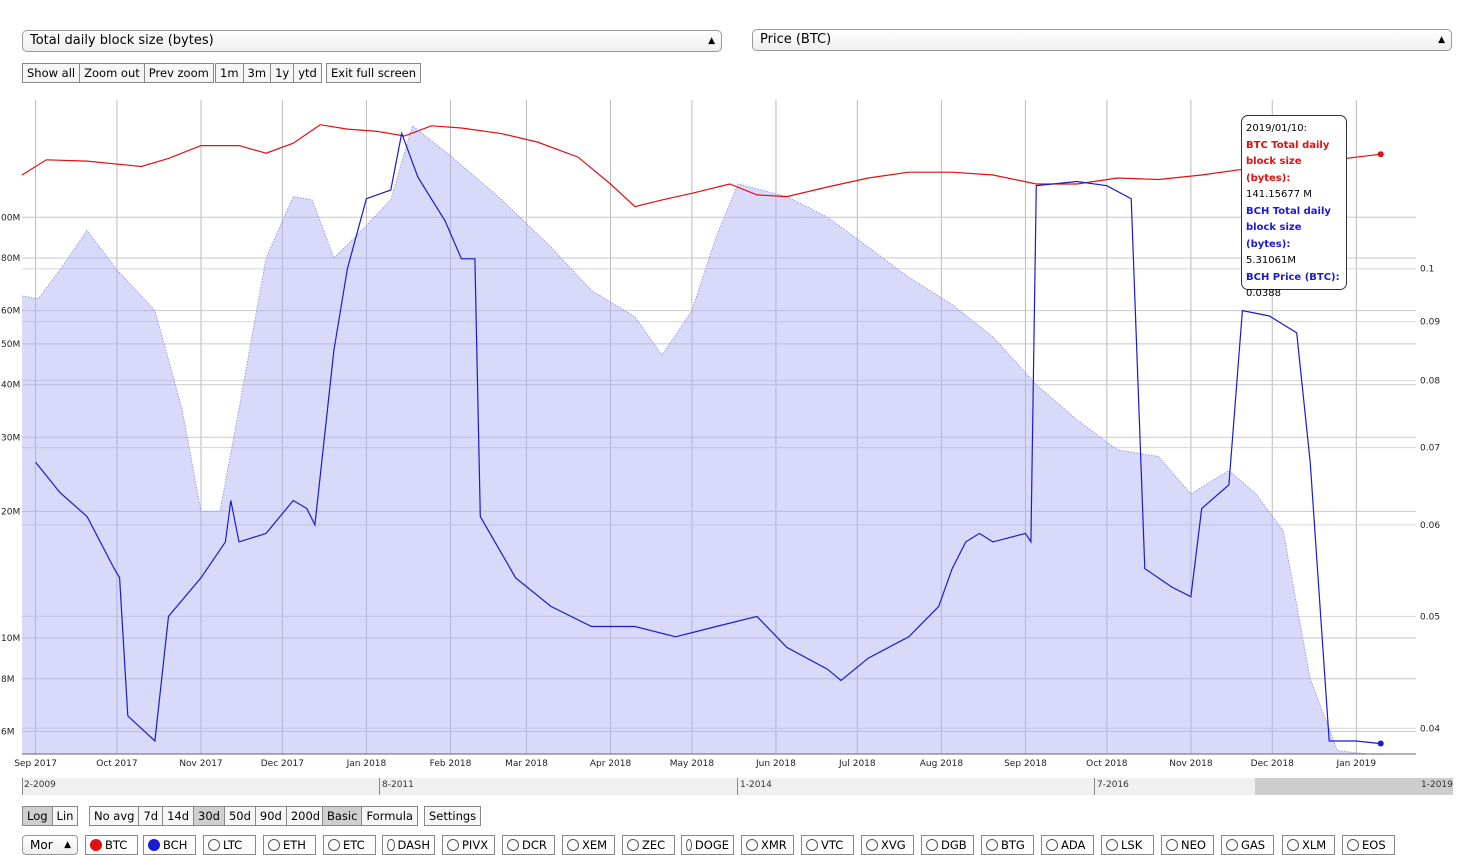  What do you see at coordinates (1430, 729) in the screenshot?
I see `right-tick-label: 0.04` at bounding box center [1430, 729].